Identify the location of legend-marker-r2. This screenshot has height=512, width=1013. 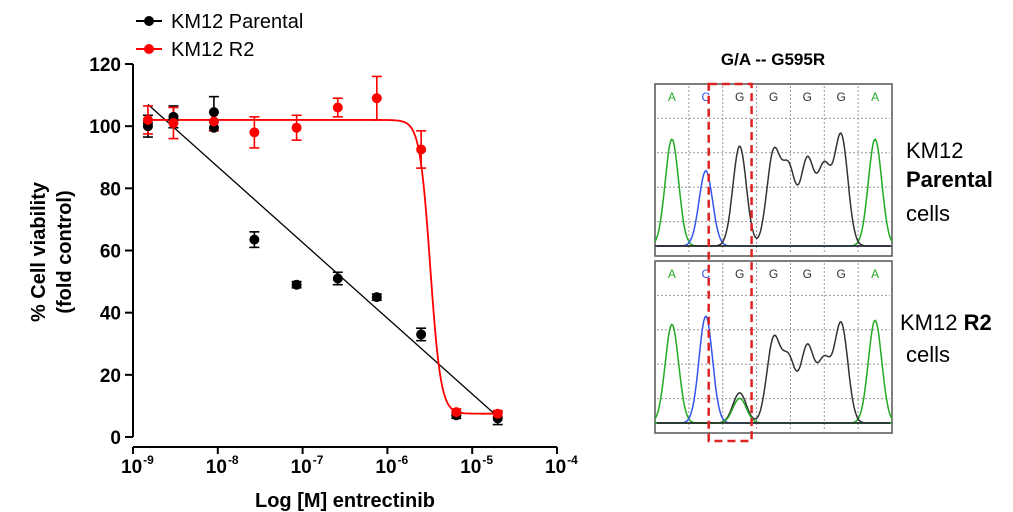
(149, 49).